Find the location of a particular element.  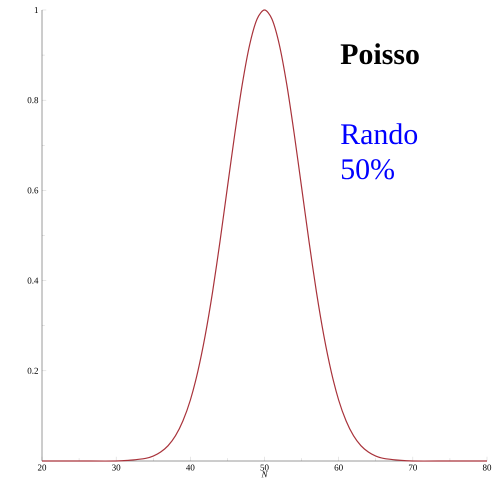

x-tick-label: 40 is located at coordinates (190, 467).